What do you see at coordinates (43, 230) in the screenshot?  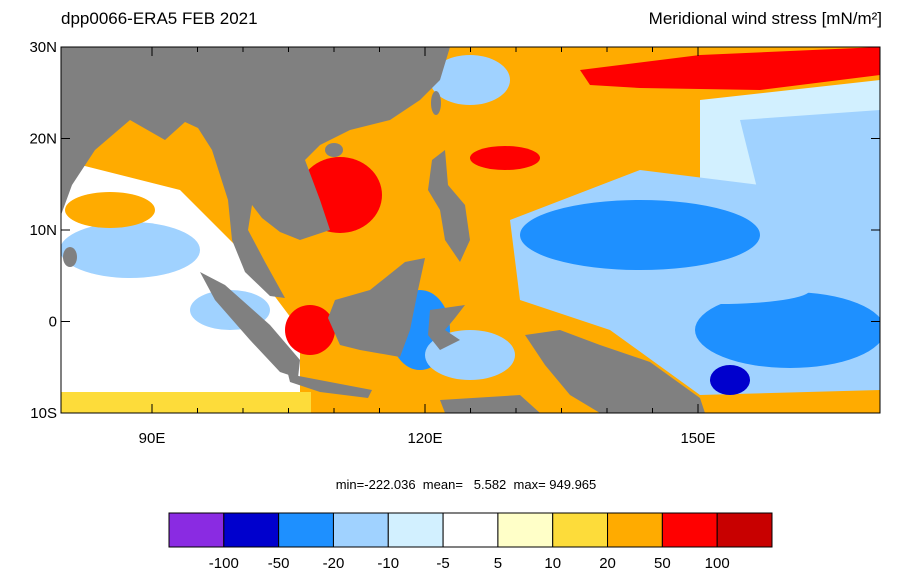 I see `y-tick-label: 10N` at bounding box center [43, 230].